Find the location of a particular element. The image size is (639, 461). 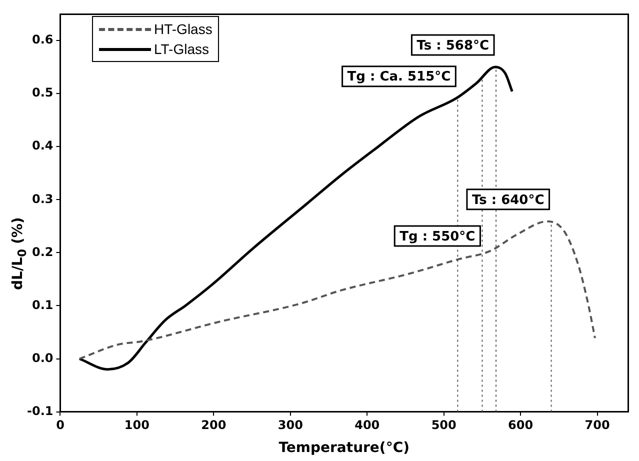

annotation: Ts : 568°C is located at coordinates (453, 46).